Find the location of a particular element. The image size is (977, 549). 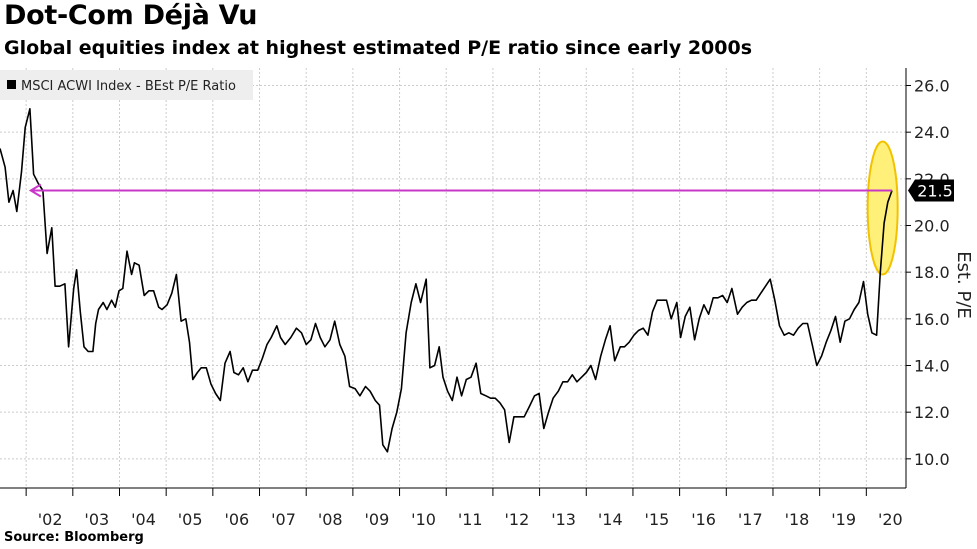

y-tick-label: 20.0 is located at coordinates (932, 226).